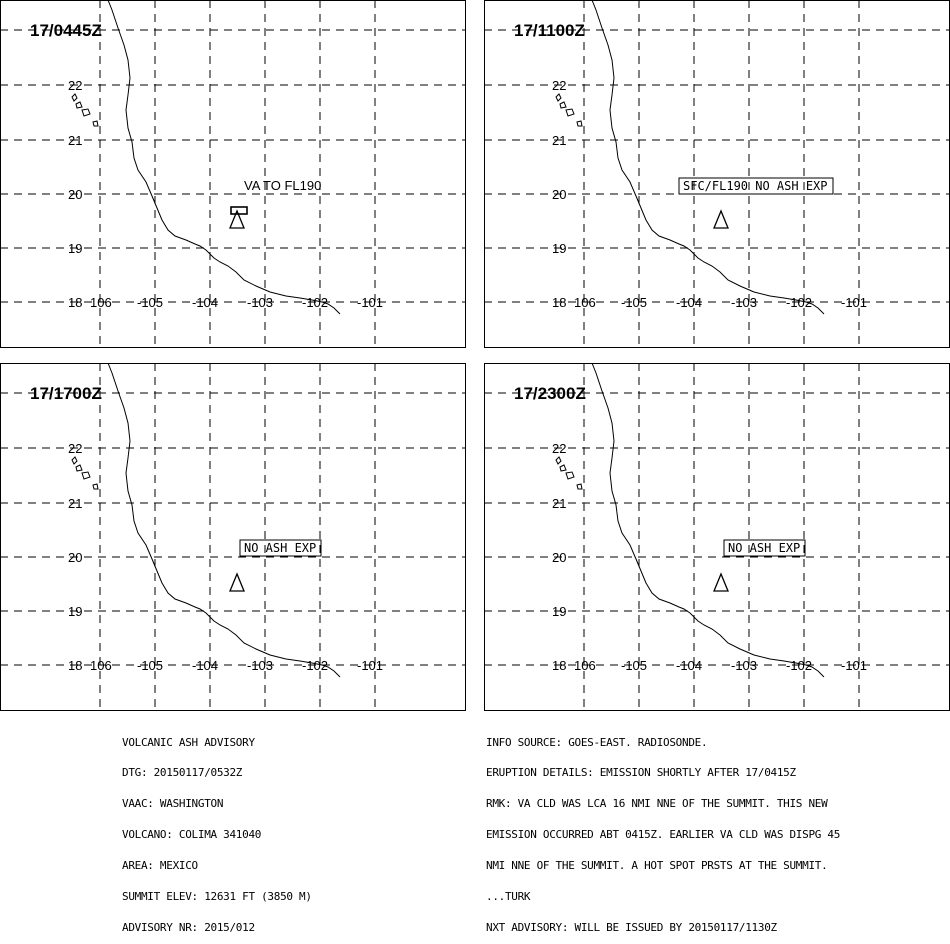 Image resolution: width=950 pixels, height=944 pixels. I want to click on forecast-time: 17/0445Z, so click(66, 30).